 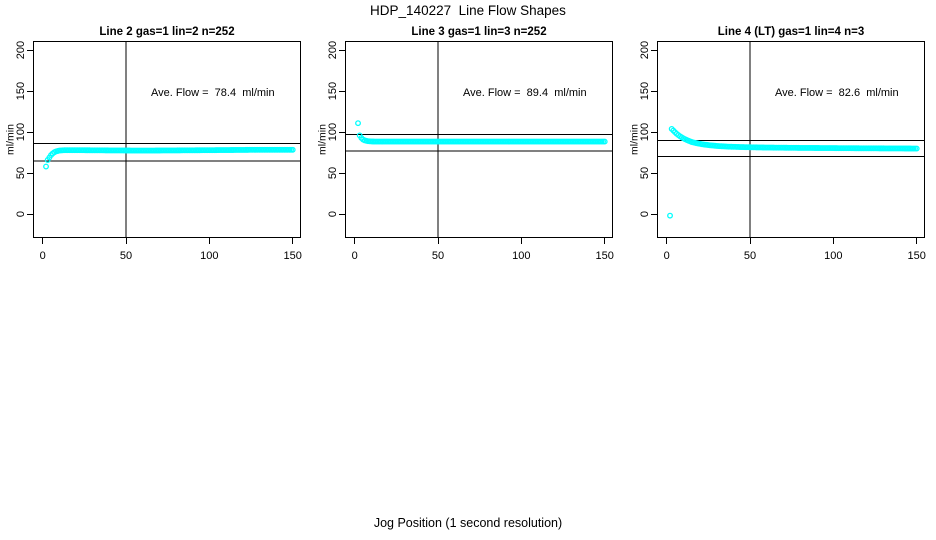 What do you see at coordinates (167, 32) in the screenshot?
I see `panel-title: Line 2 gas=1 lin=2 n=252` at bounding box center [167, 32].